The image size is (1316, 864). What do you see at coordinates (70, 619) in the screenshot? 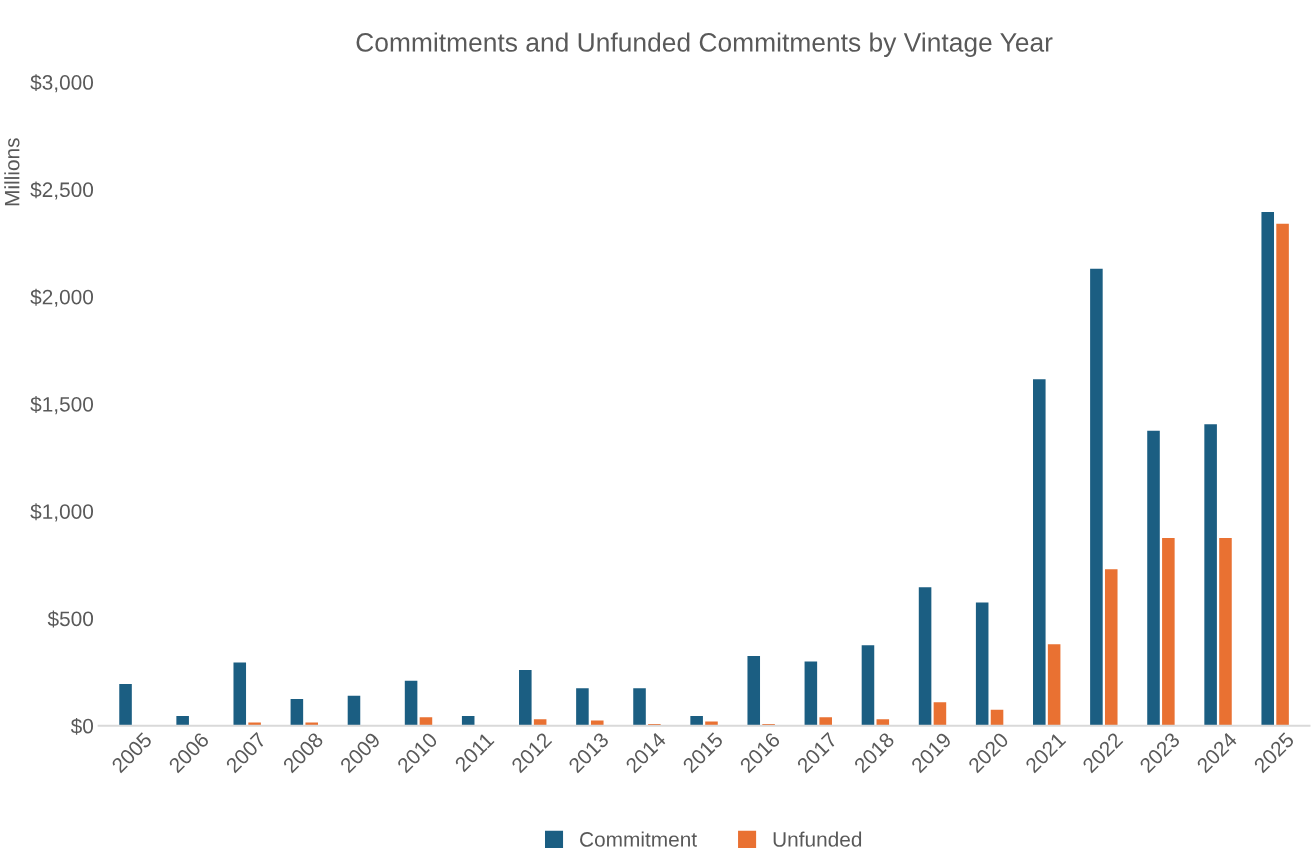
I see `y-tick-label: $500` at bounding box center [70, 619].